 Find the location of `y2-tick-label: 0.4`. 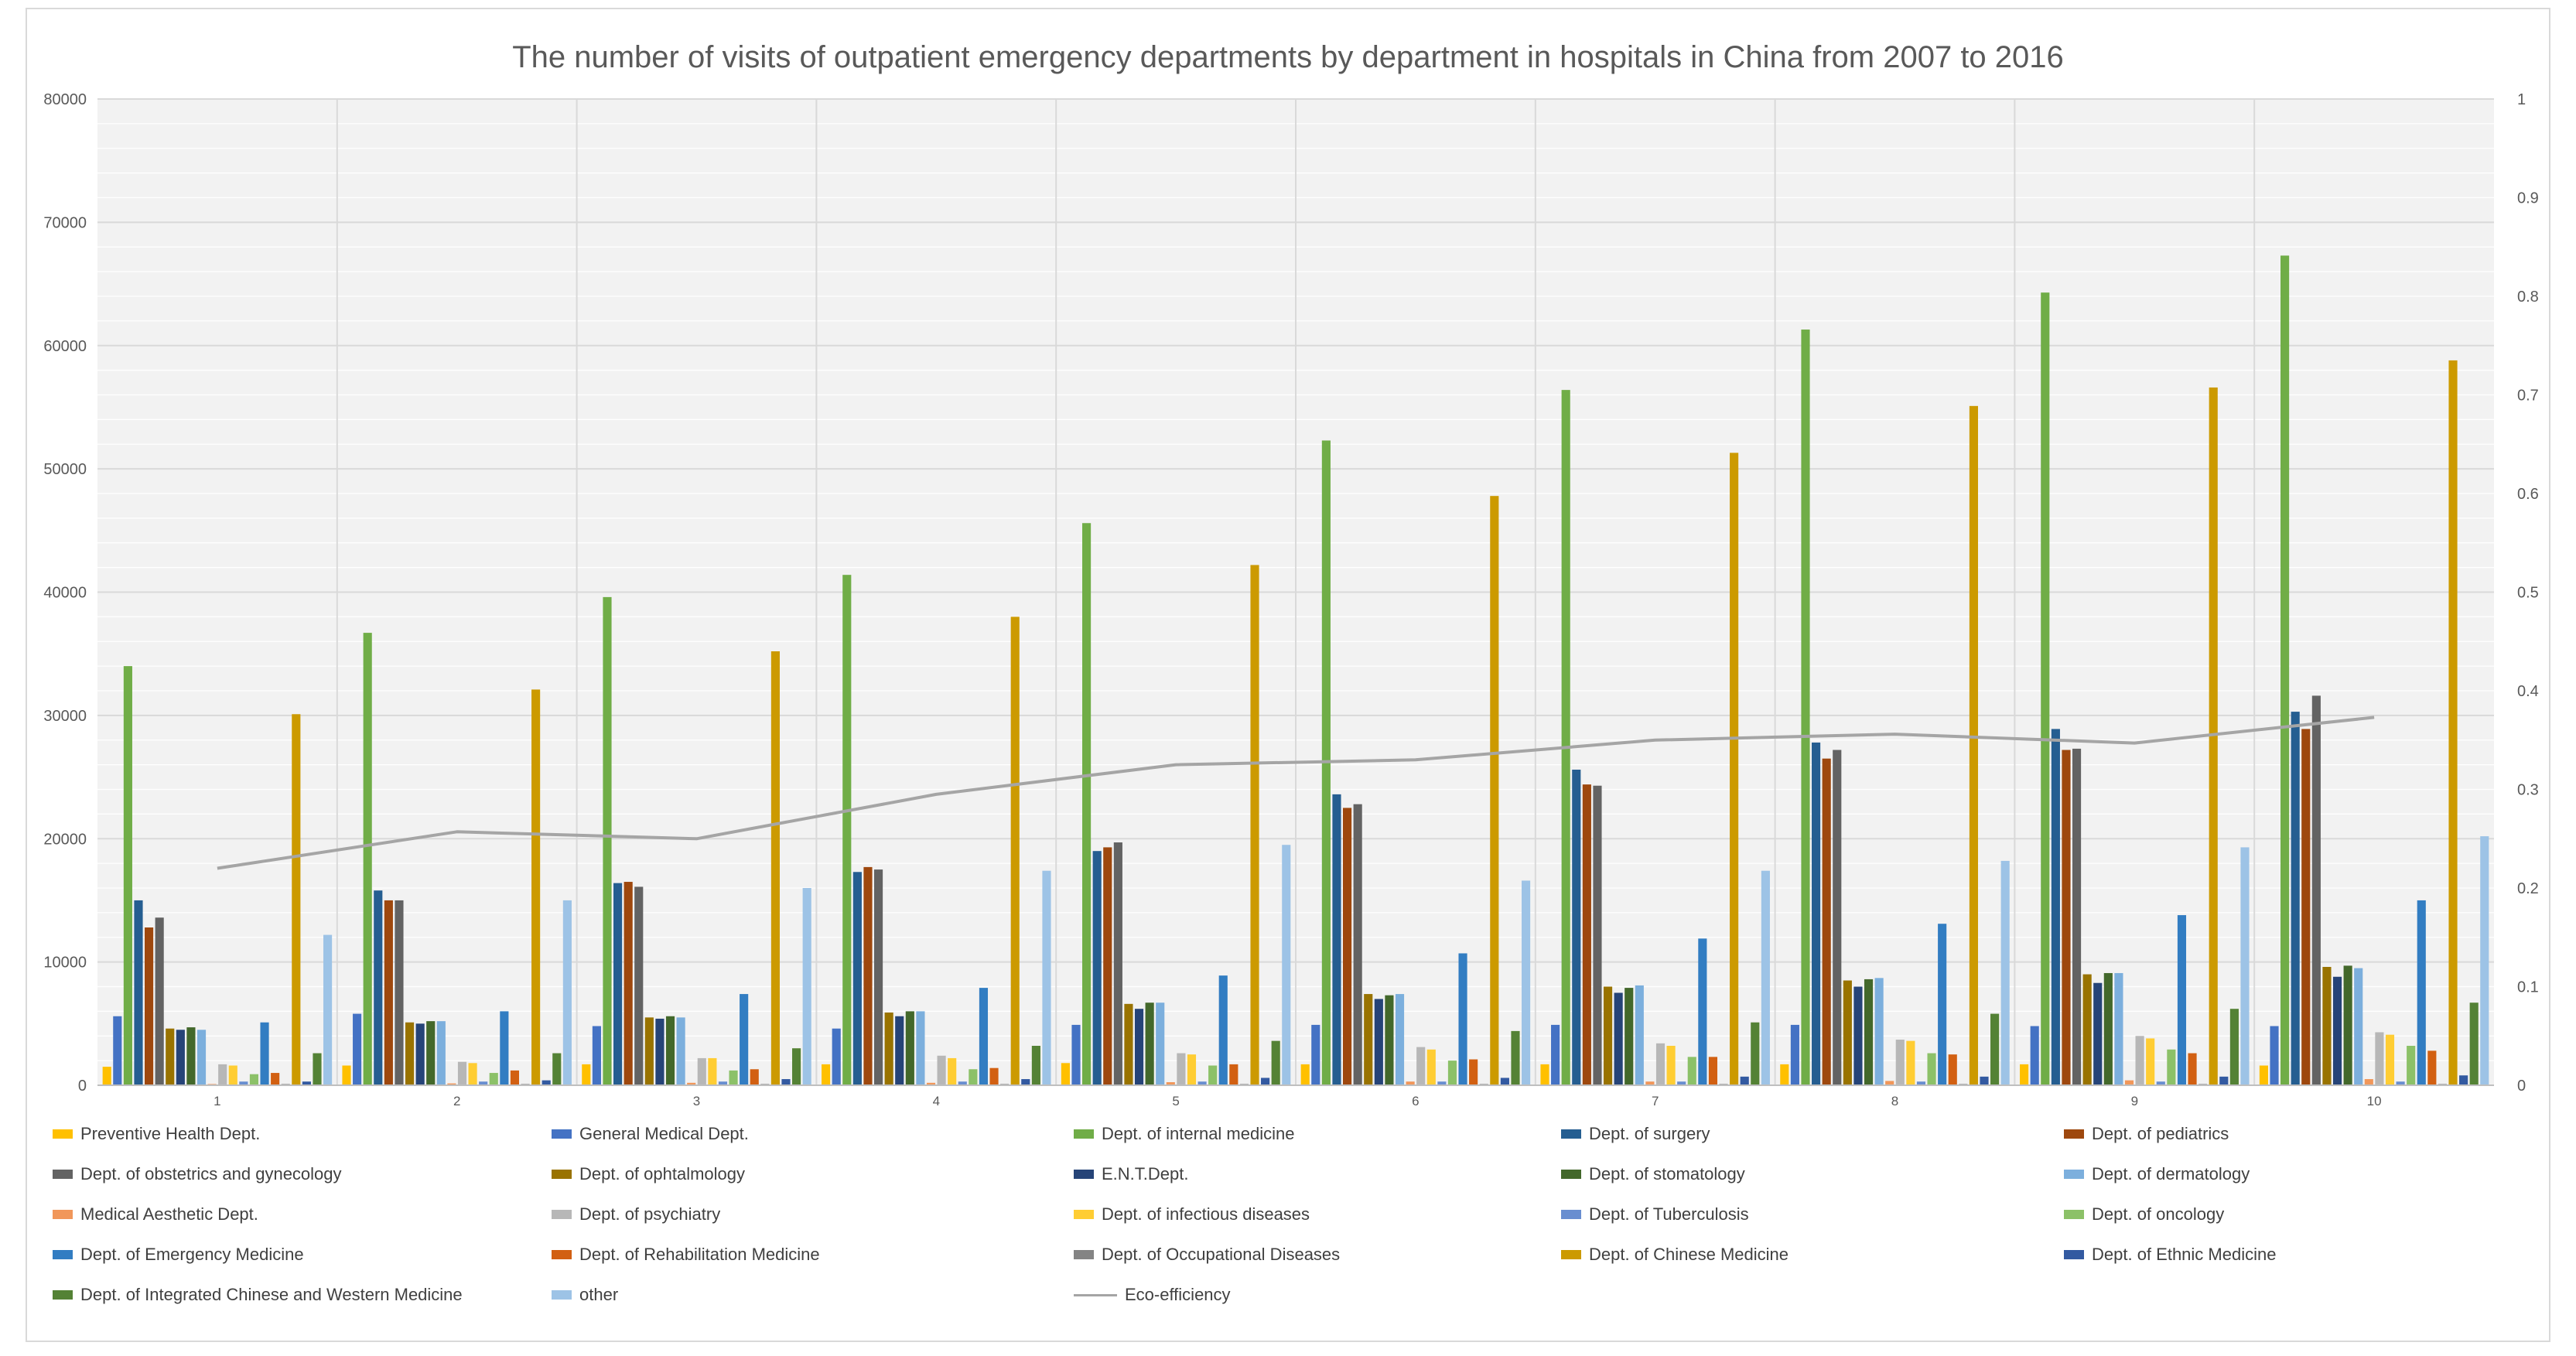

y2-tick-label: 0.4 is located at coordinates (2528, 692).